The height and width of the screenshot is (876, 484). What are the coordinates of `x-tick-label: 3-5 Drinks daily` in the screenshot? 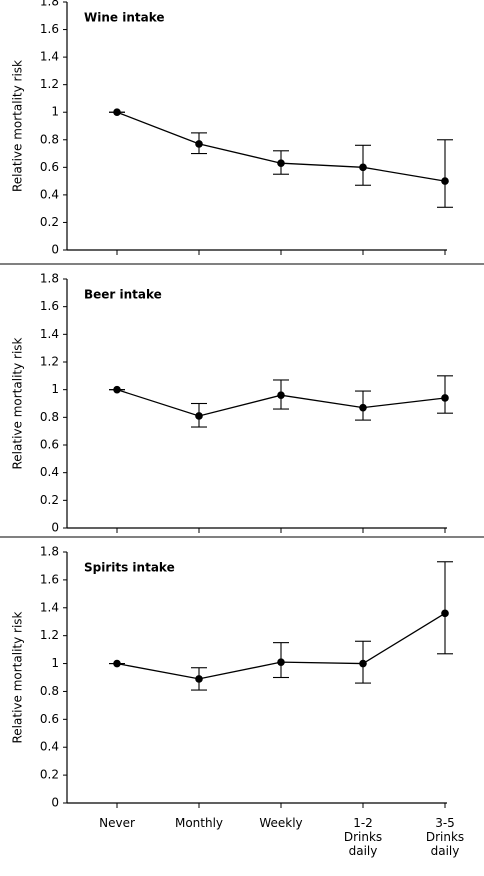 It's located at (445, 837).